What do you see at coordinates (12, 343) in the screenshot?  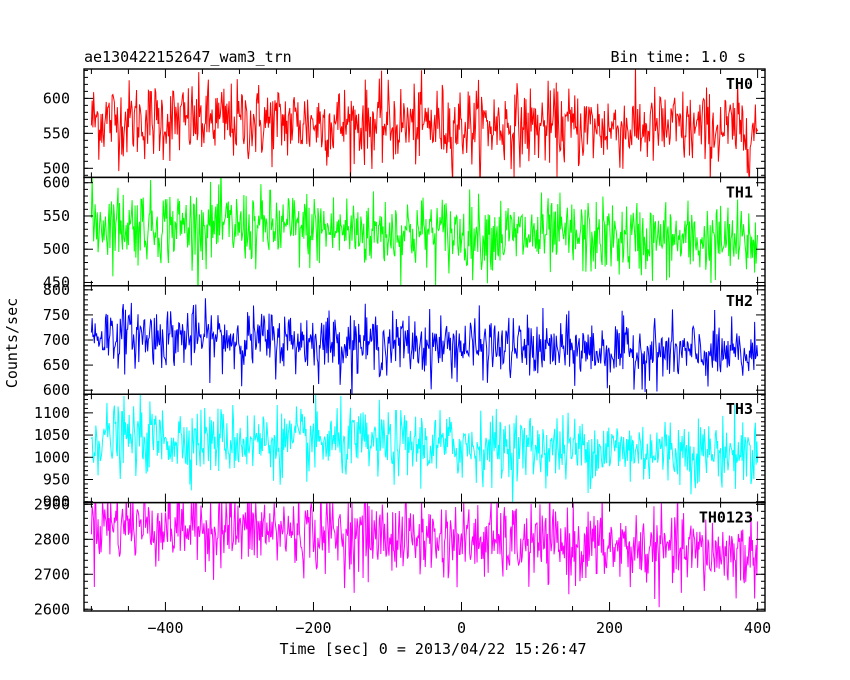 I see `y-axis-label: Counts/sec` at bounding box center [12, 343].